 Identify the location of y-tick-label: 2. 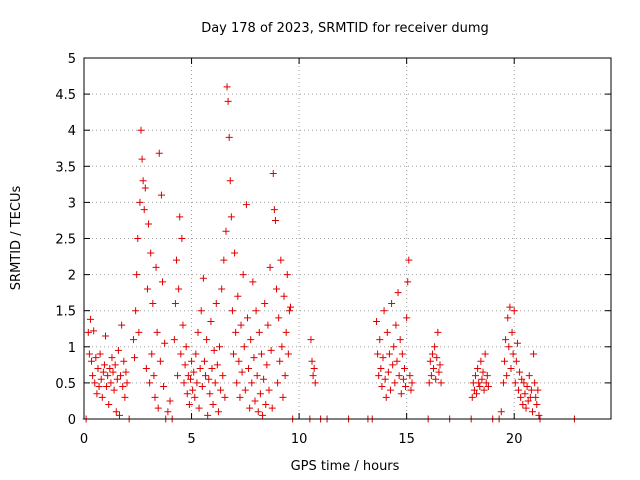
(72, 276).